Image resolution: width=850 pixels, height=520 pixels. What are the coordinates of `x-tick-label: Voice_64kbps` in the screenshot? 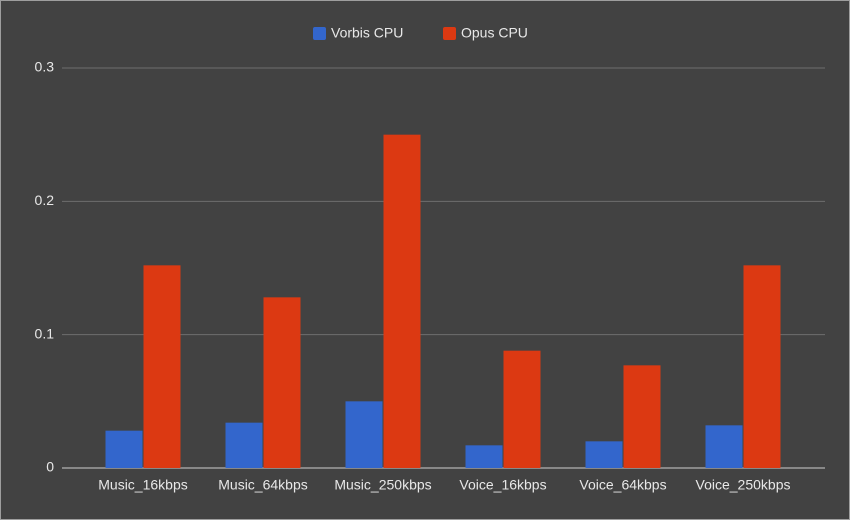 It's located at (622, 485).